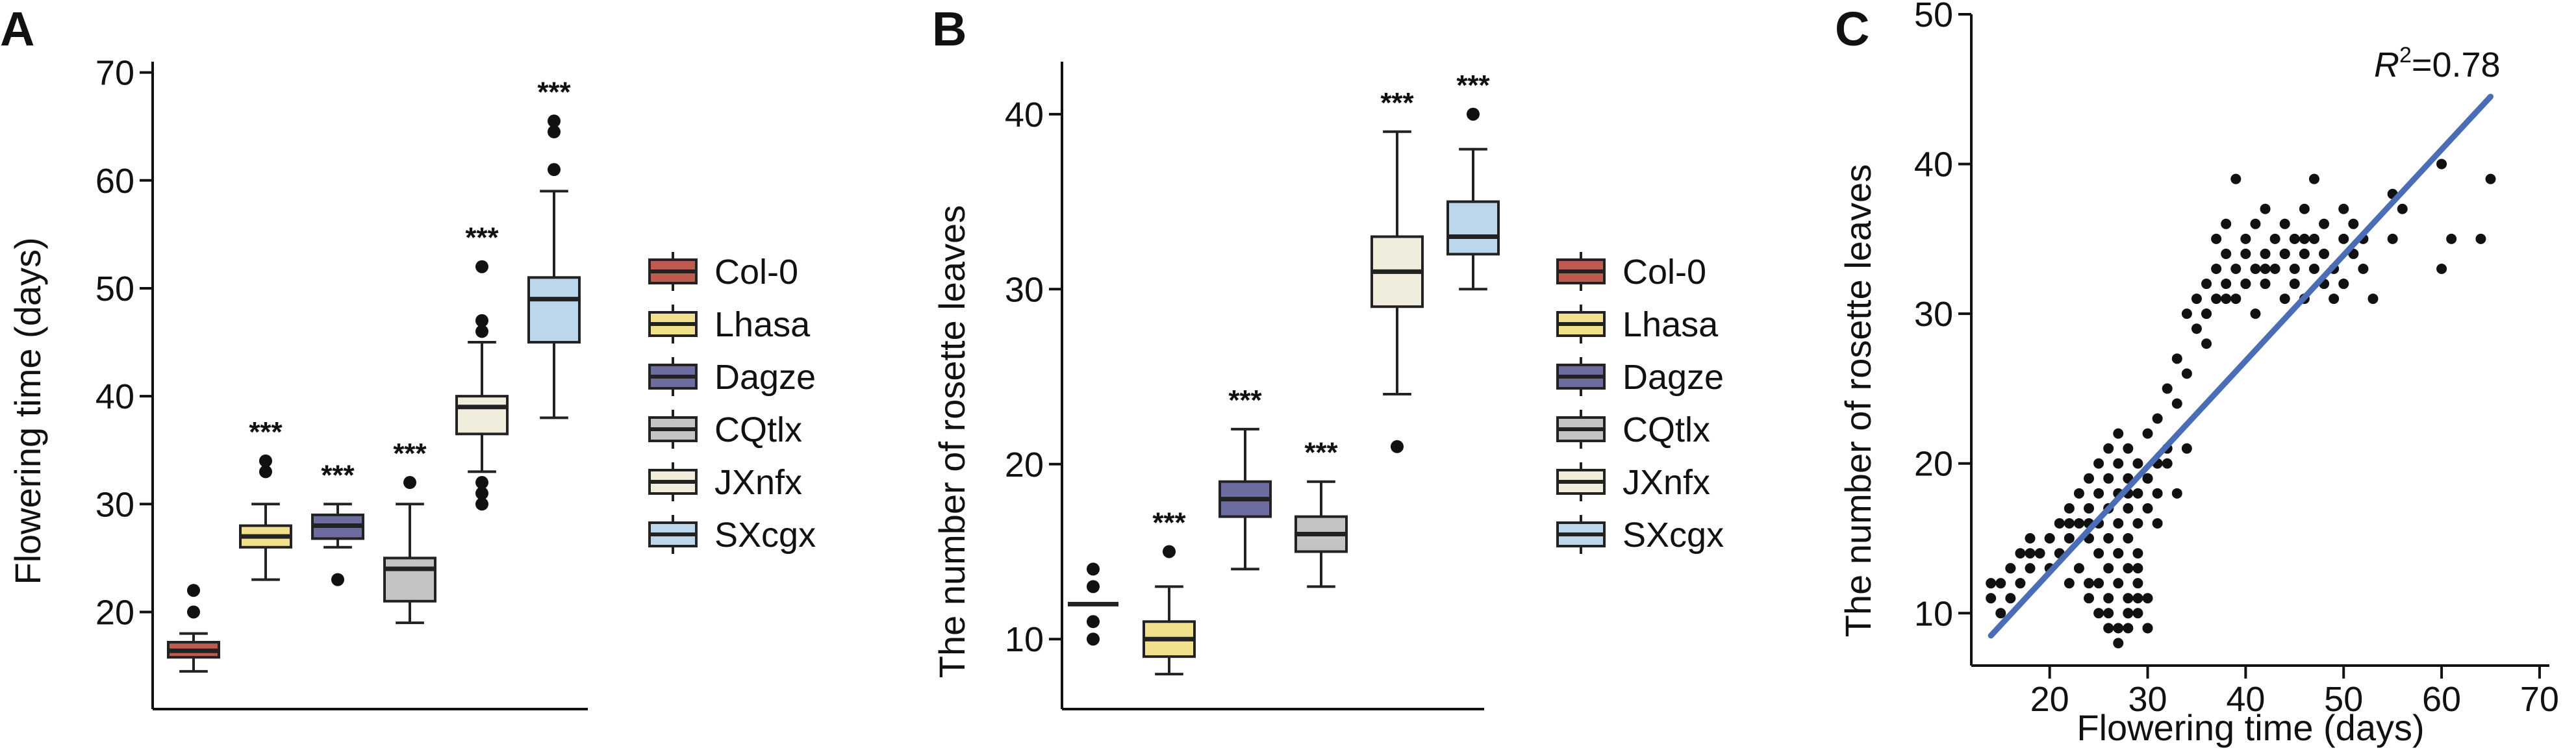  Describe the element at coordinates (732, 403) in the screenshot. I see `panel-a-legend: Col-0 Lhasa Dagze CQtlx JXnfx SXcgx` at that location.